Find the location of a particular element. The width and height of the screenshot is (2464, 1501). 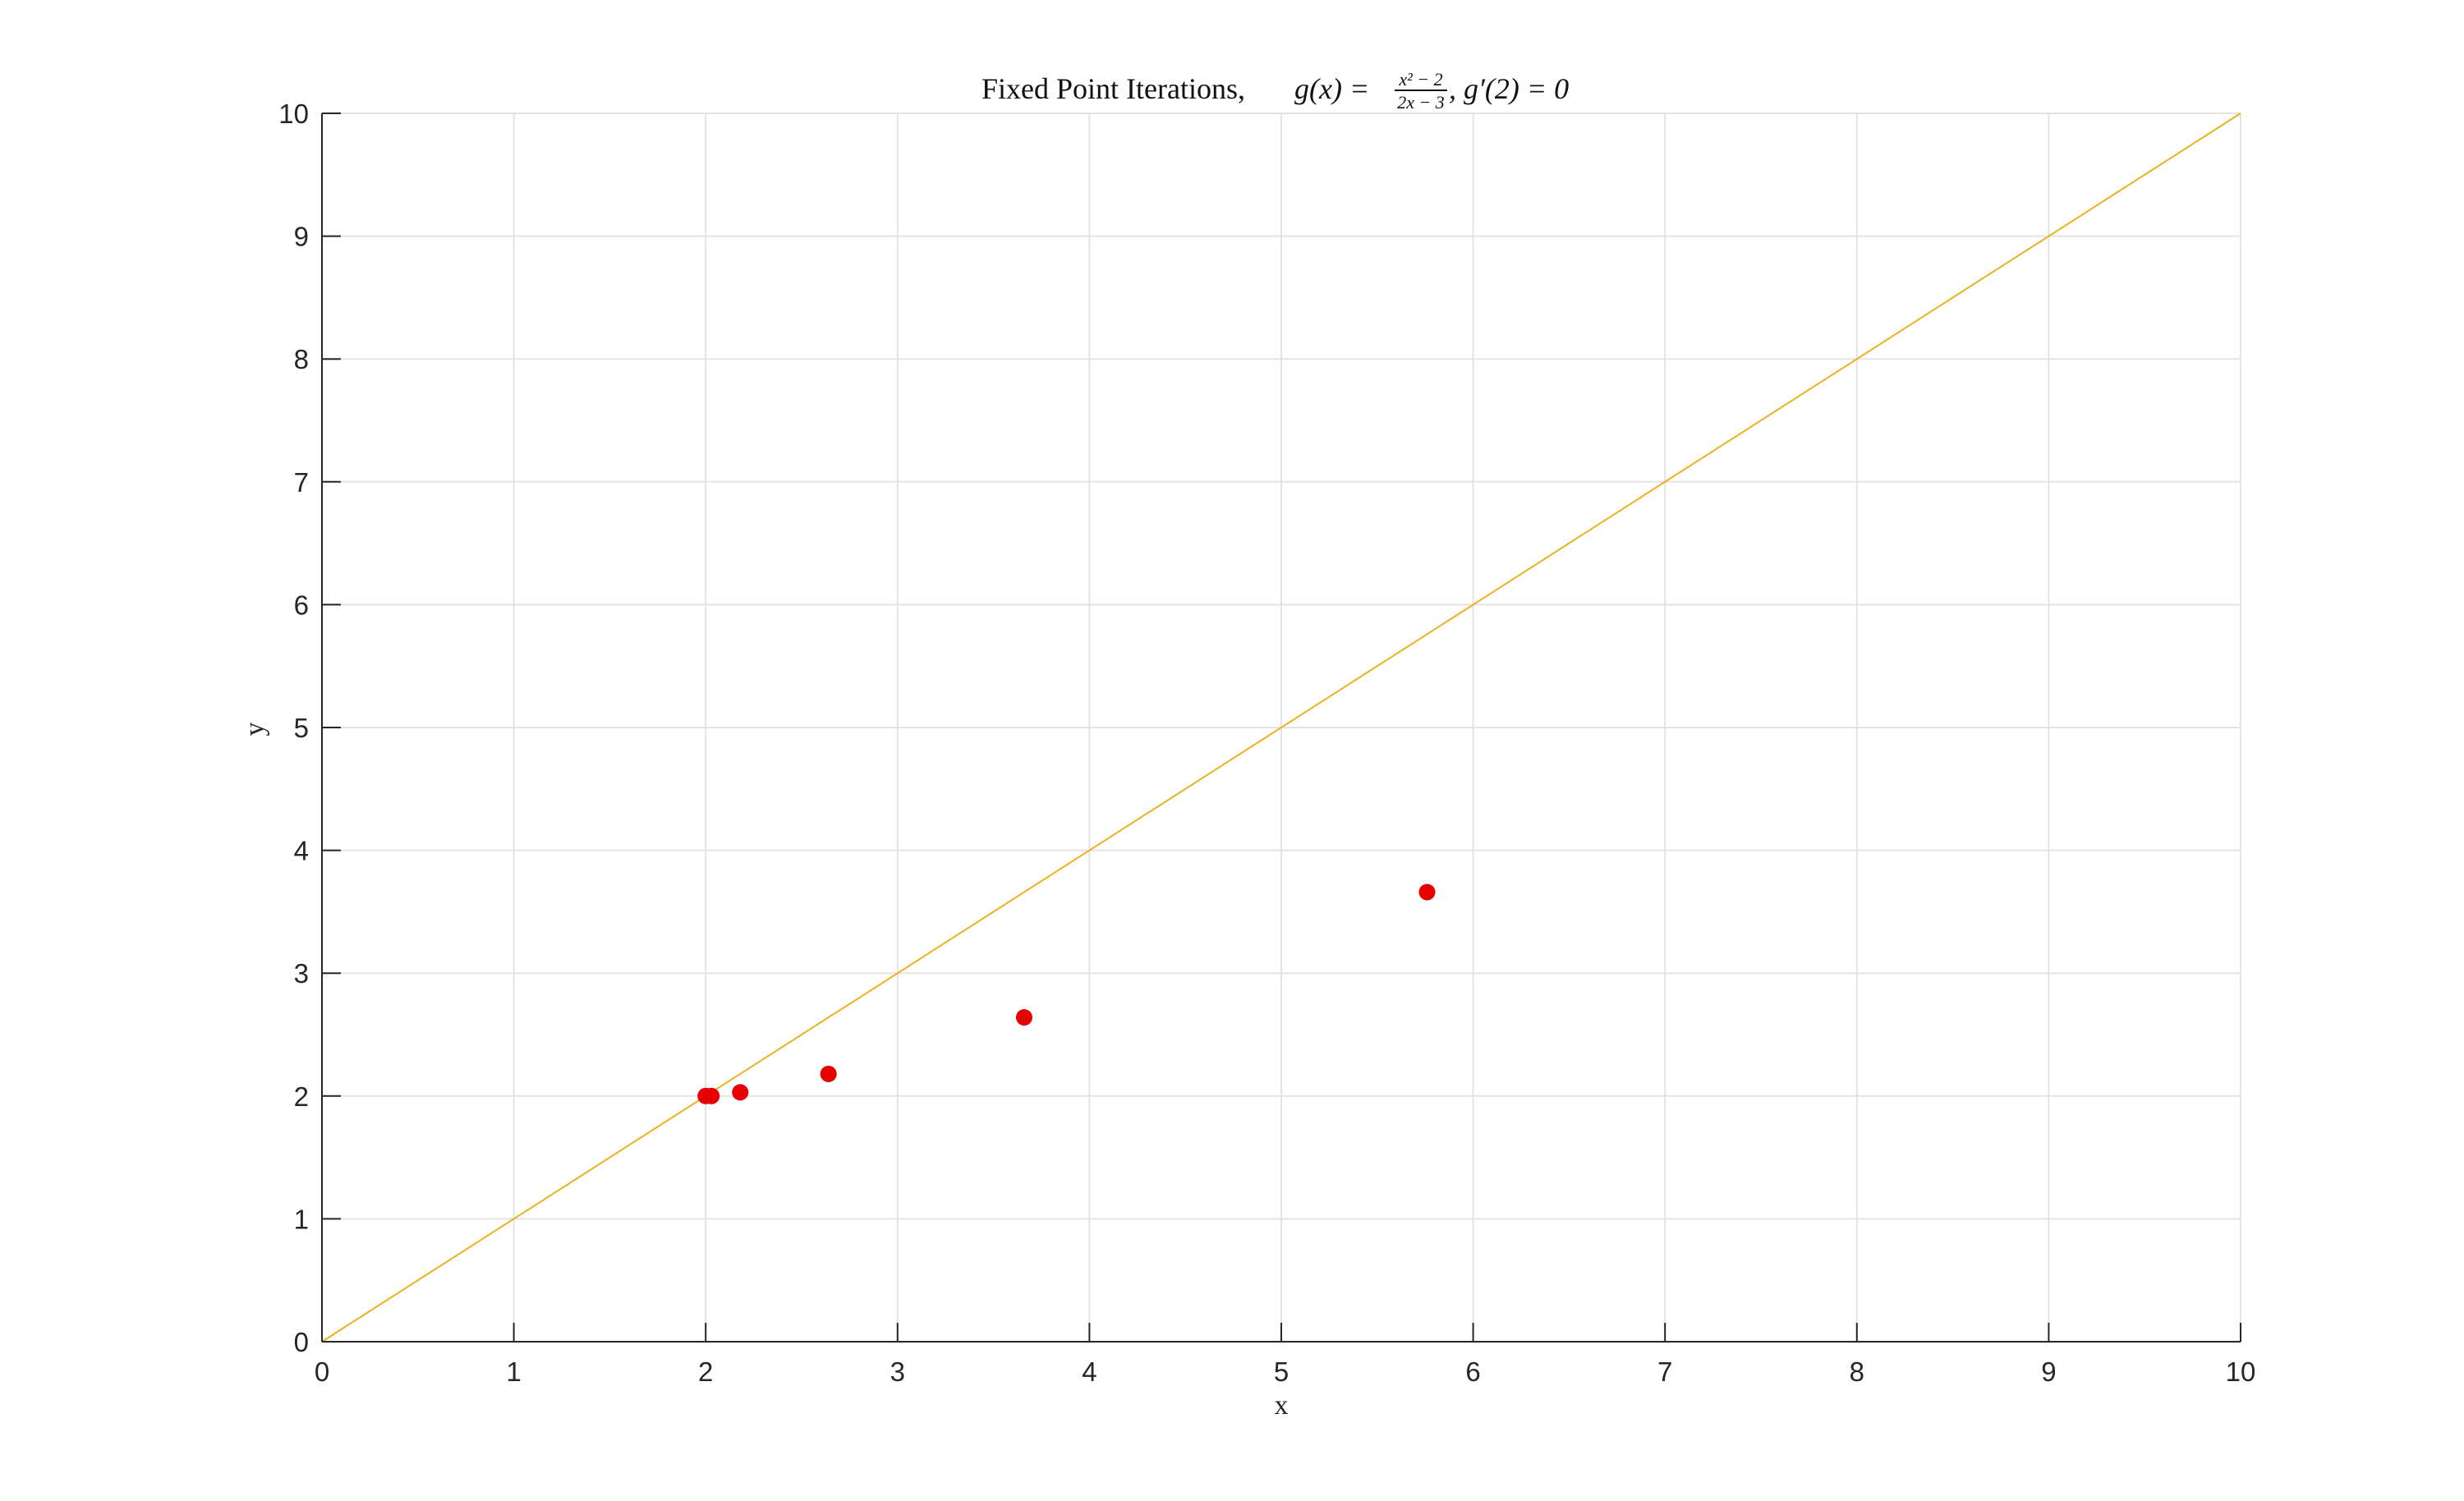

y-tick-label: 8 is located at coordinates (301, 359).